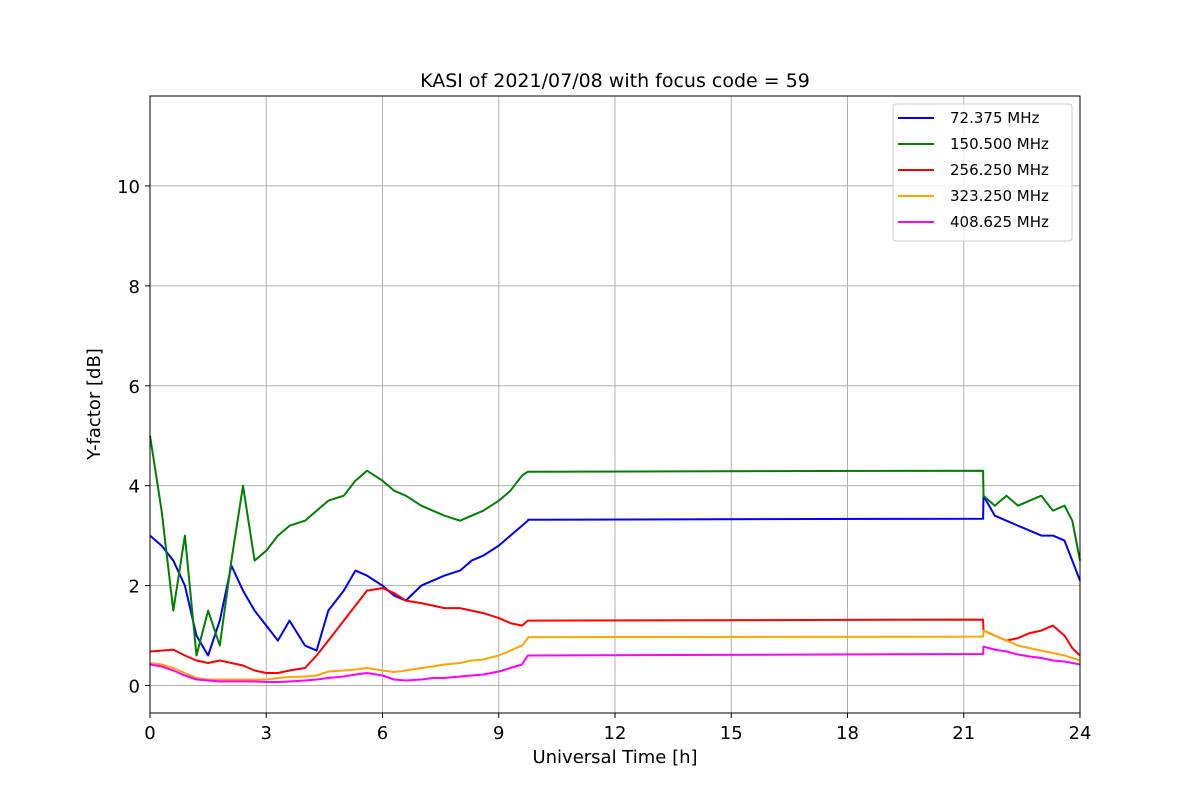  What do you see at coordinates (615, 81) in the screenshot?
I see `chart-title: KASI of 2021/07/08 with focus code = 59` at bounding box center [615, 81].